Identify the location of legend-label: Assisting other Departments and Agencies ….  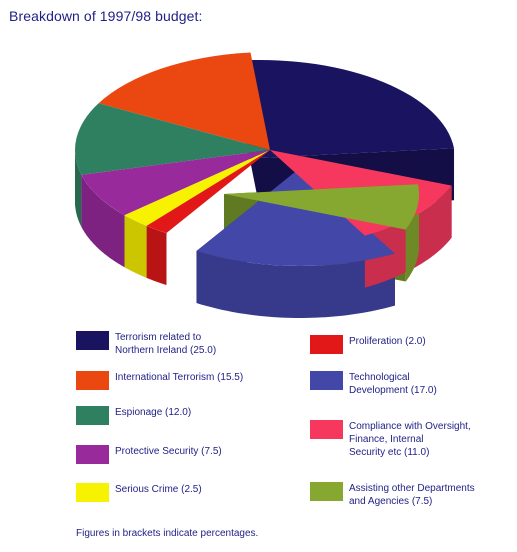
(412, 495).